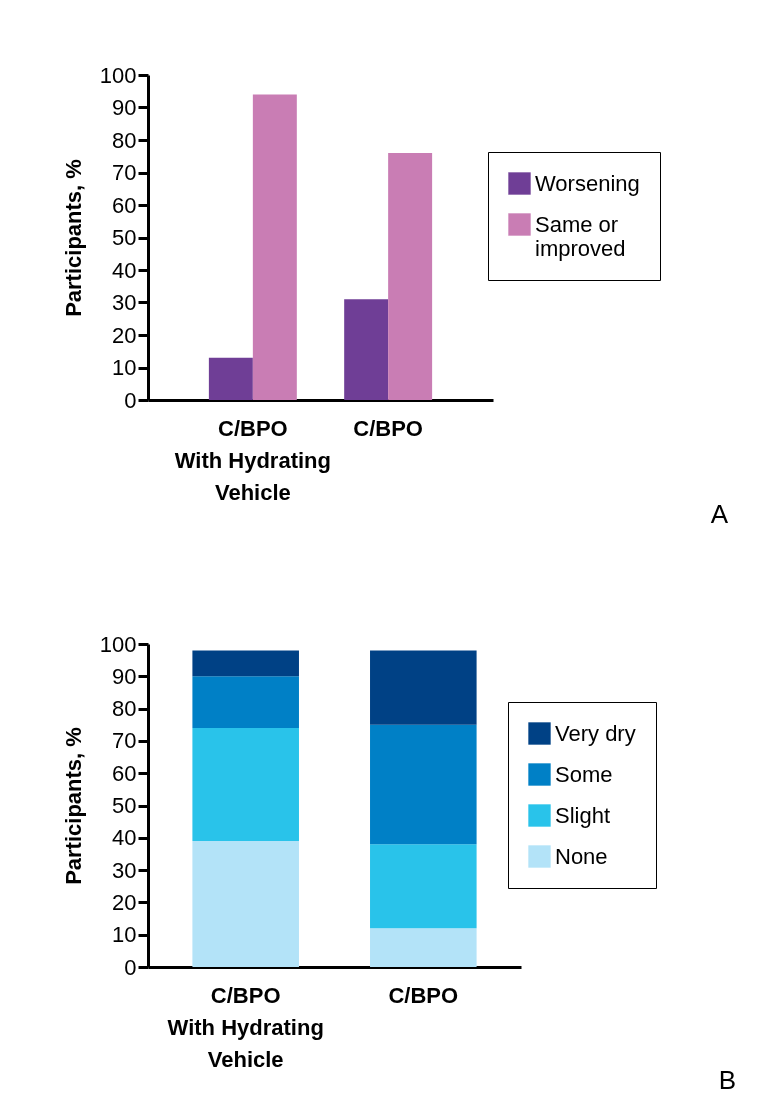 The width and height of the screenshot is (765, 1095). Describe the element at coordinates (587, 183) in the screenshot. I see `legend-label: Worsening` at that location.